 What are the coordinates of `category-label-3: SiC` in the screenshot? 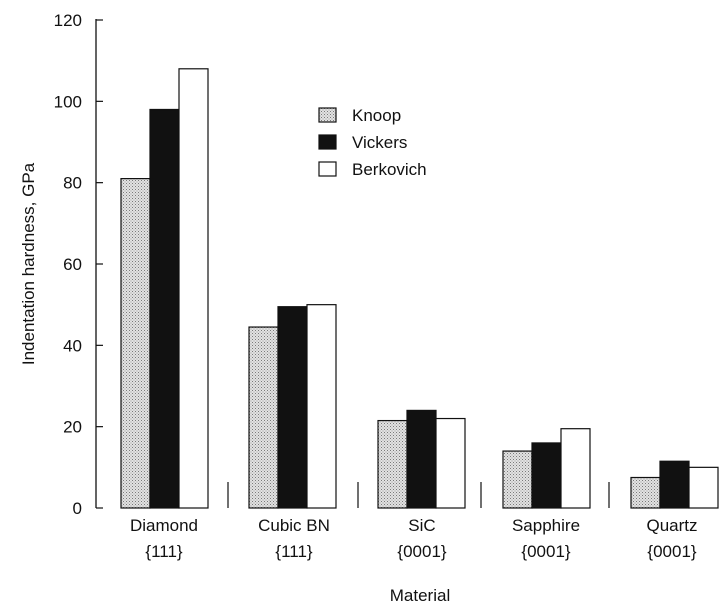 It's located at (421, 525).